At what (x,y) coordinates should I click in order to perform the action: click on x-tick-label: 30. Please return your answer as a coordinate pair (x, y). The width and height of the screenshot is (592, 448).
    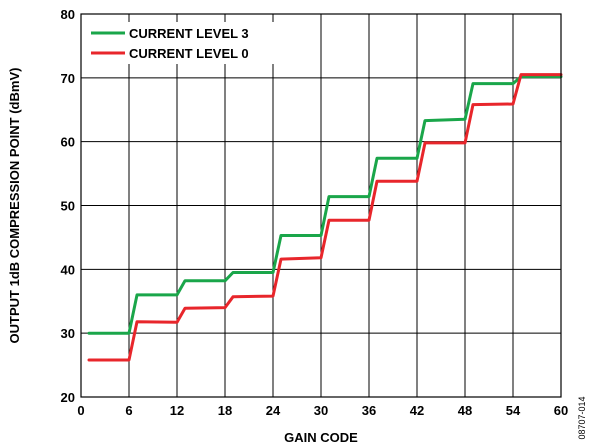
    Looking at the image, I should click on (321, 410).